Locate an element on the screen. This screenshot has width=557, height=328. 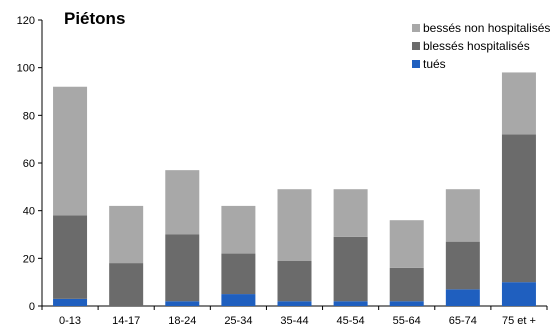
legend-label: bessés non hospitalisés is located at coordinates (486, 28).